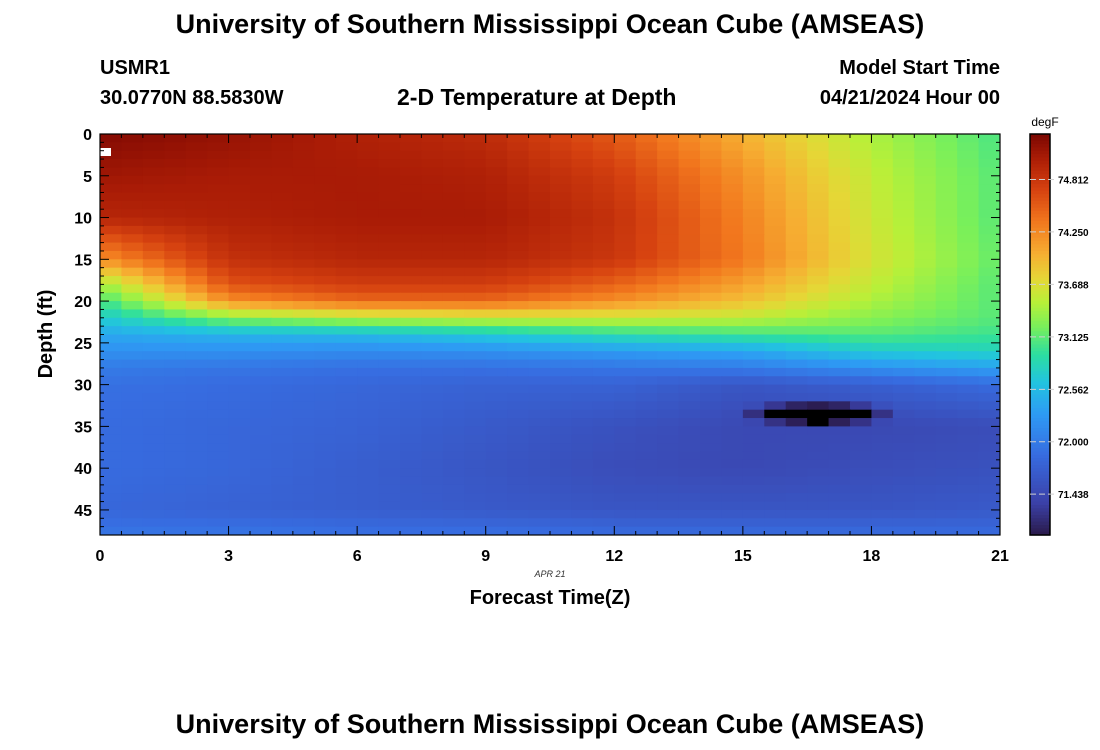 This screenshot has width=1100, height=750. What do you see at coordinates (100, 556) in the screenshot?
I see `x-tick-label: 0` at bounding box center [100, 556].